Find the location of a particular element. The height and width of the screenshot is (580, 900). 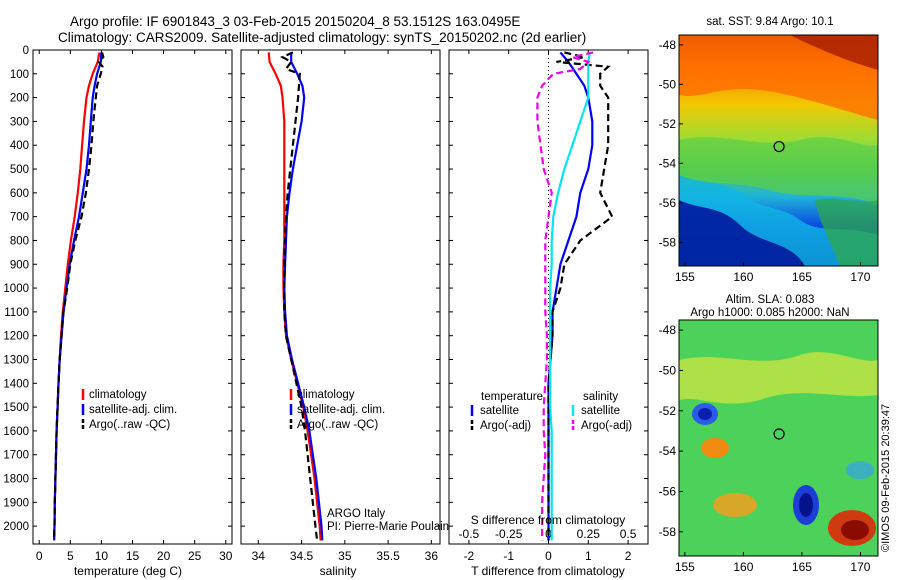

depth-tick-label: 0 is located at coordinates (26, 51).